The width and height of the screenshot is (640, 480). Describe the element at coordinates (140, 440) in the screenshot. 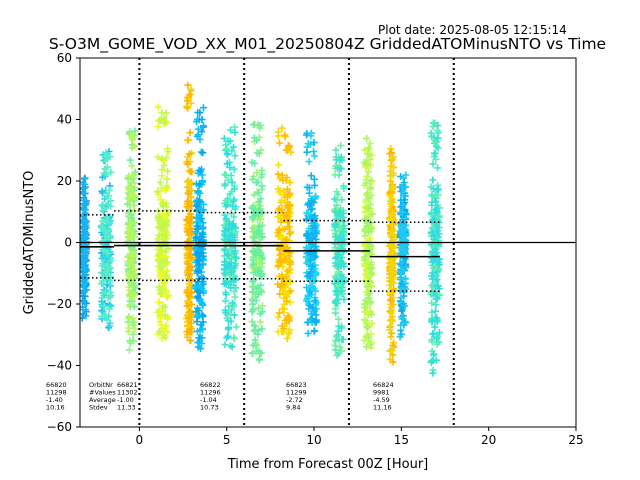

I see `x-tick-label: 0` at that location.